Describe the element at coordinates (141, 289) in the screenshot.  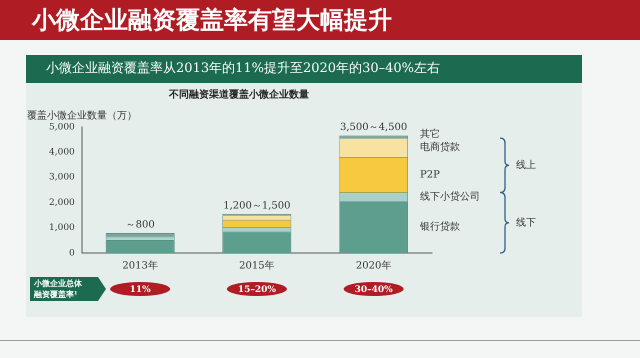
I see `text: 11%` at that location.